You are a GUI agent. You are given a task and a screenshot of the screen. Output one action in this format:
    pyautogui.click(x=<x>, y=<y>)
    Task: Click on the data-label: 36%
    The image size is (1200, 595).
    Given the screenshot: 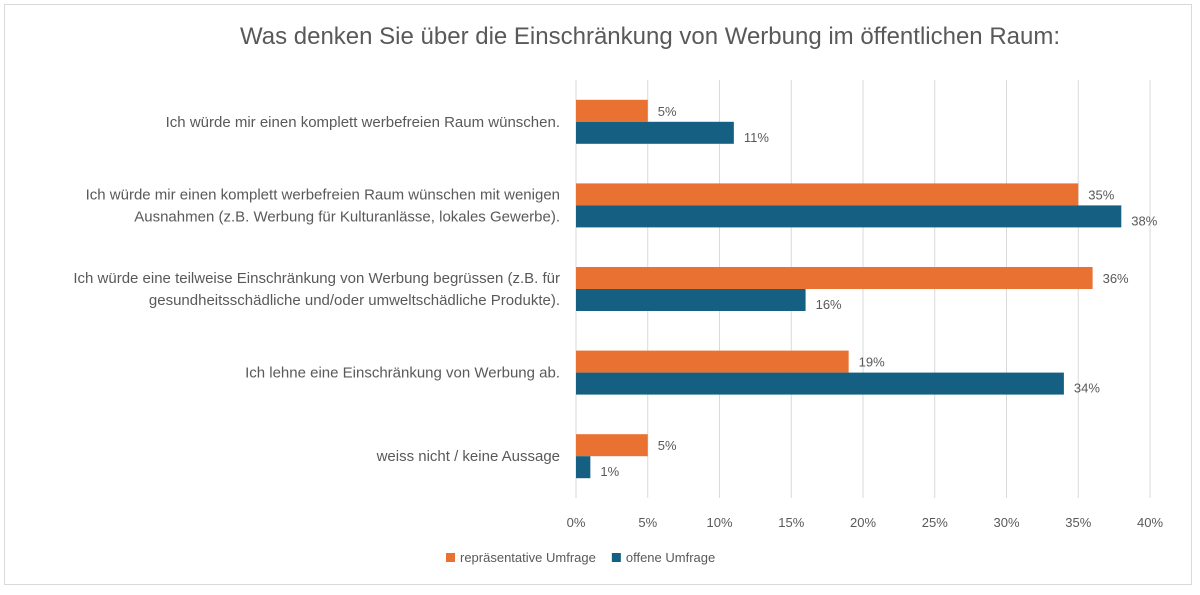 What is the action you would take?
    pyautogui.click(x=1116, y=278)
    